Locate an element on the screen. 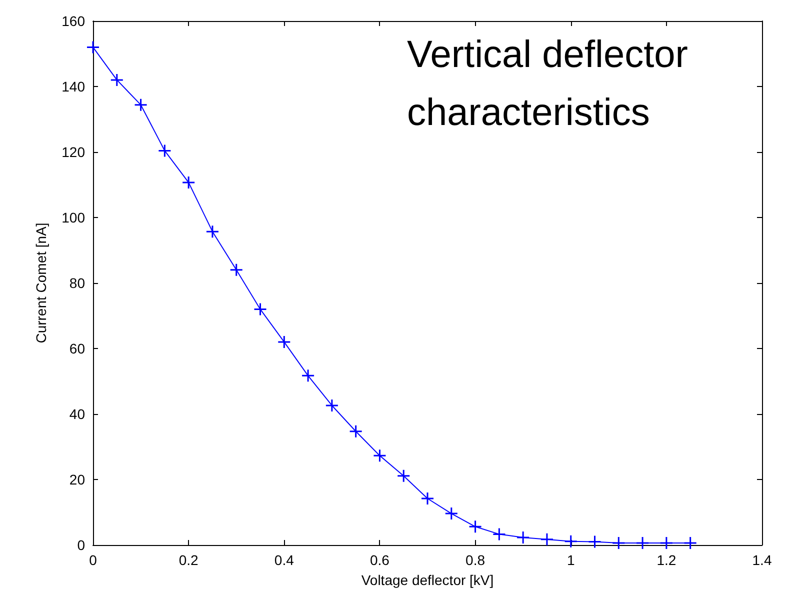 The width and height of the screenshot is (800, 610). x-tick-label: 0 is located at coordinates (93, 560).